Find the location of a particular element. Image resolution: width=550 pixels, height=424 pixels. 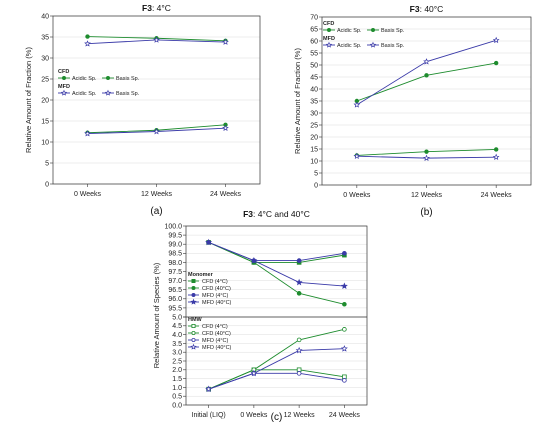

legend-group-title: CFD is located at coordinates (63, 72).